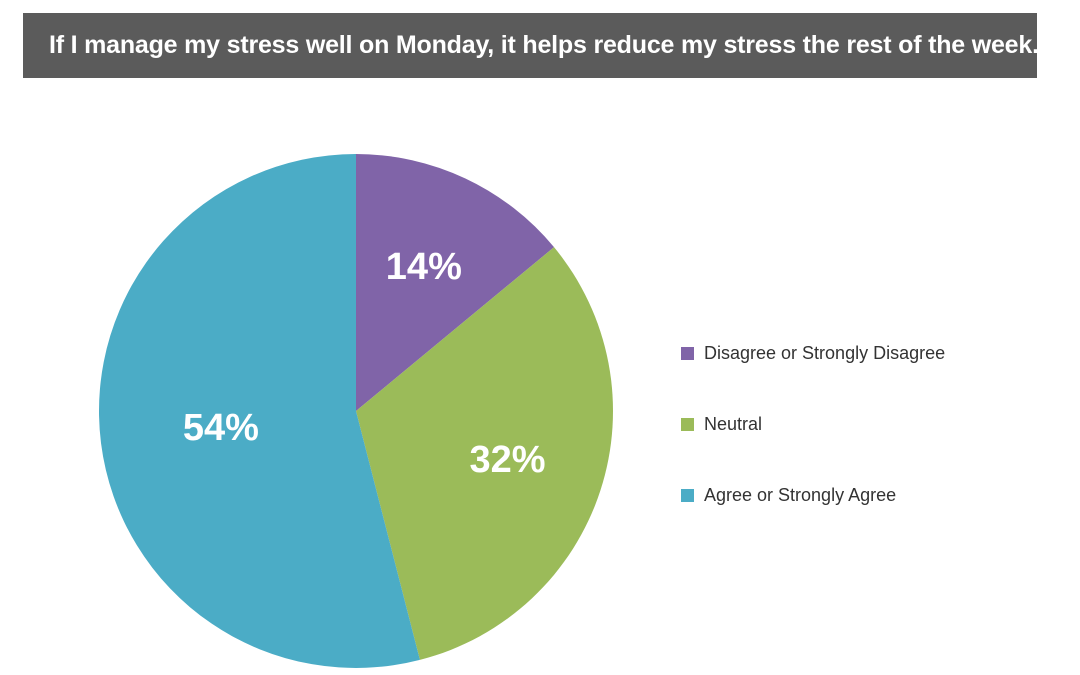  I want to click on data-label-disagree: 14%, so click(424, 267).